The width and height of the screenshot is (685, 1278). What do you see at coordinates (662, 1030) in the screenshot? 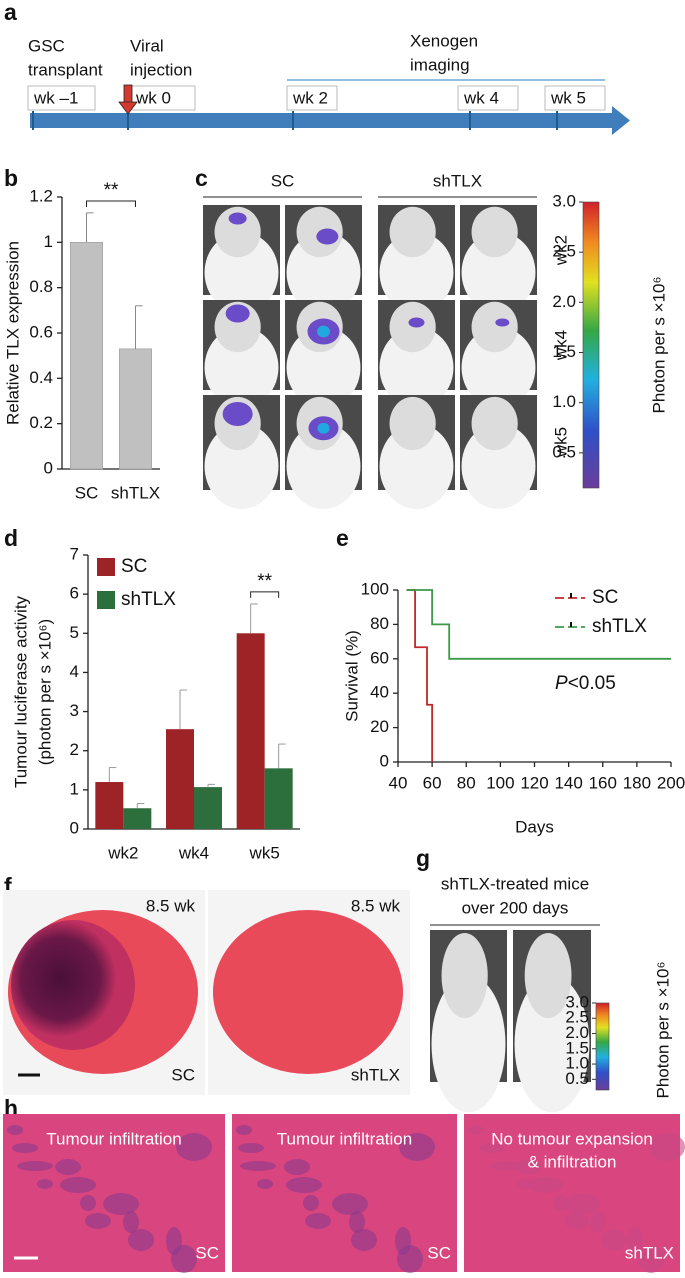
I see `colorbar-label: Photon per s ×10⁶` at bounding box center [662, 1030].